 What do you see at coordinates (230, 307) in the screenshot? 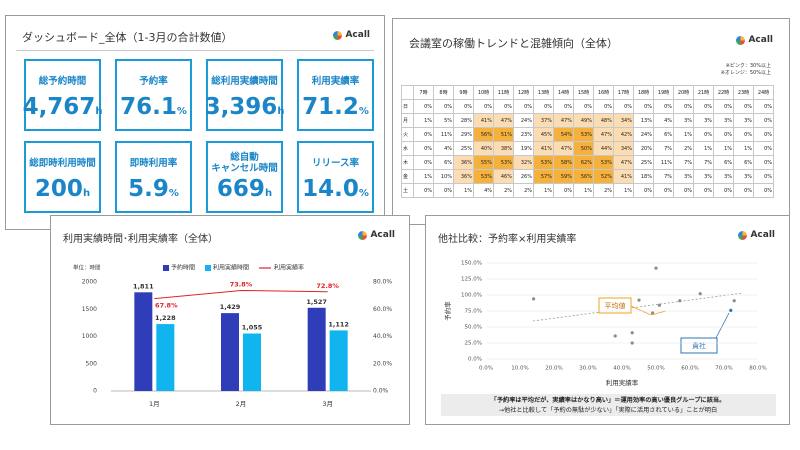
I see `value-label: 1,429` at bounding box center [230, 307].